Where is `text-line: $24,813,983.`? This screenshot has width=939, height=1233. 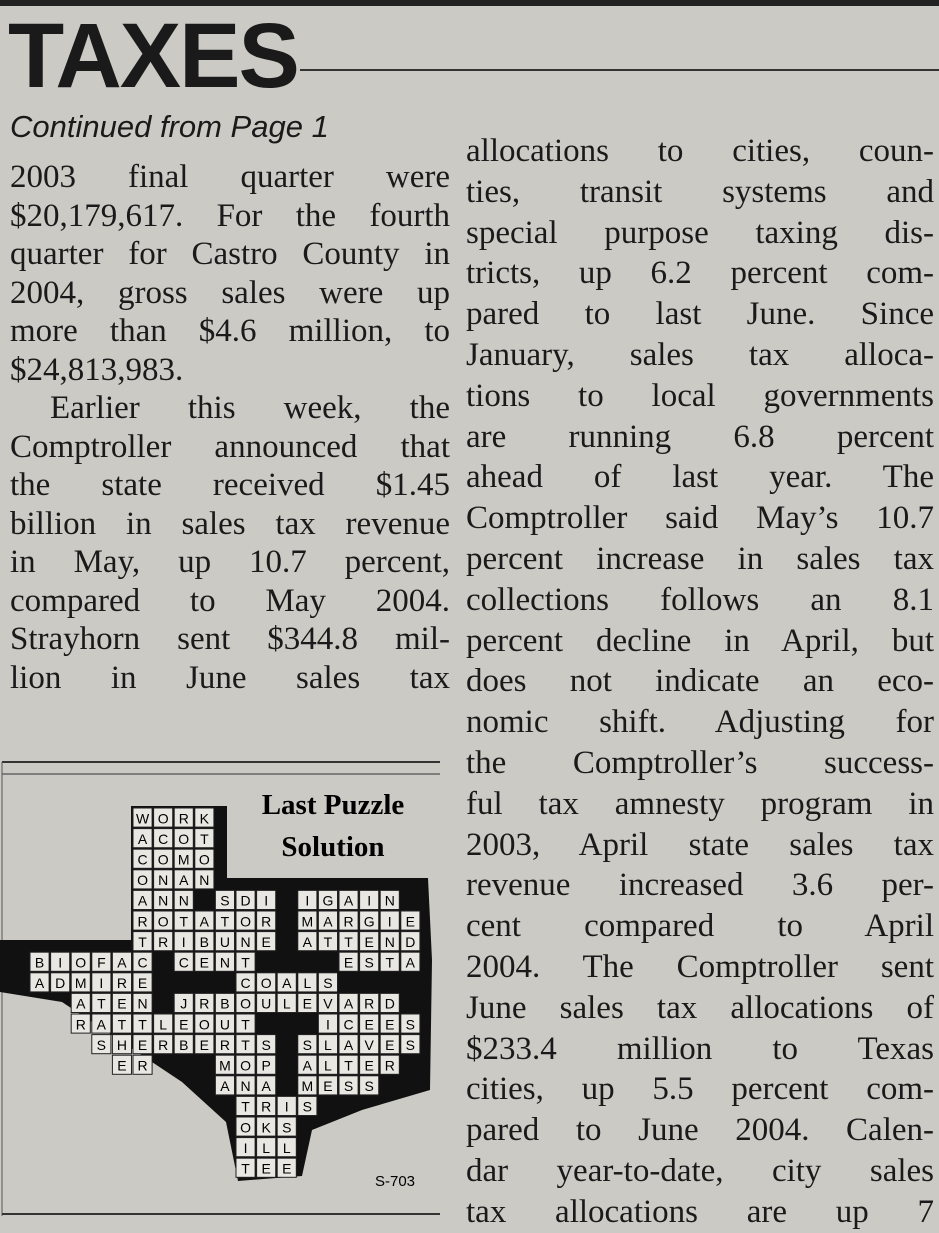
text-line: $24,813,983. is located at coordinates (97, 369).